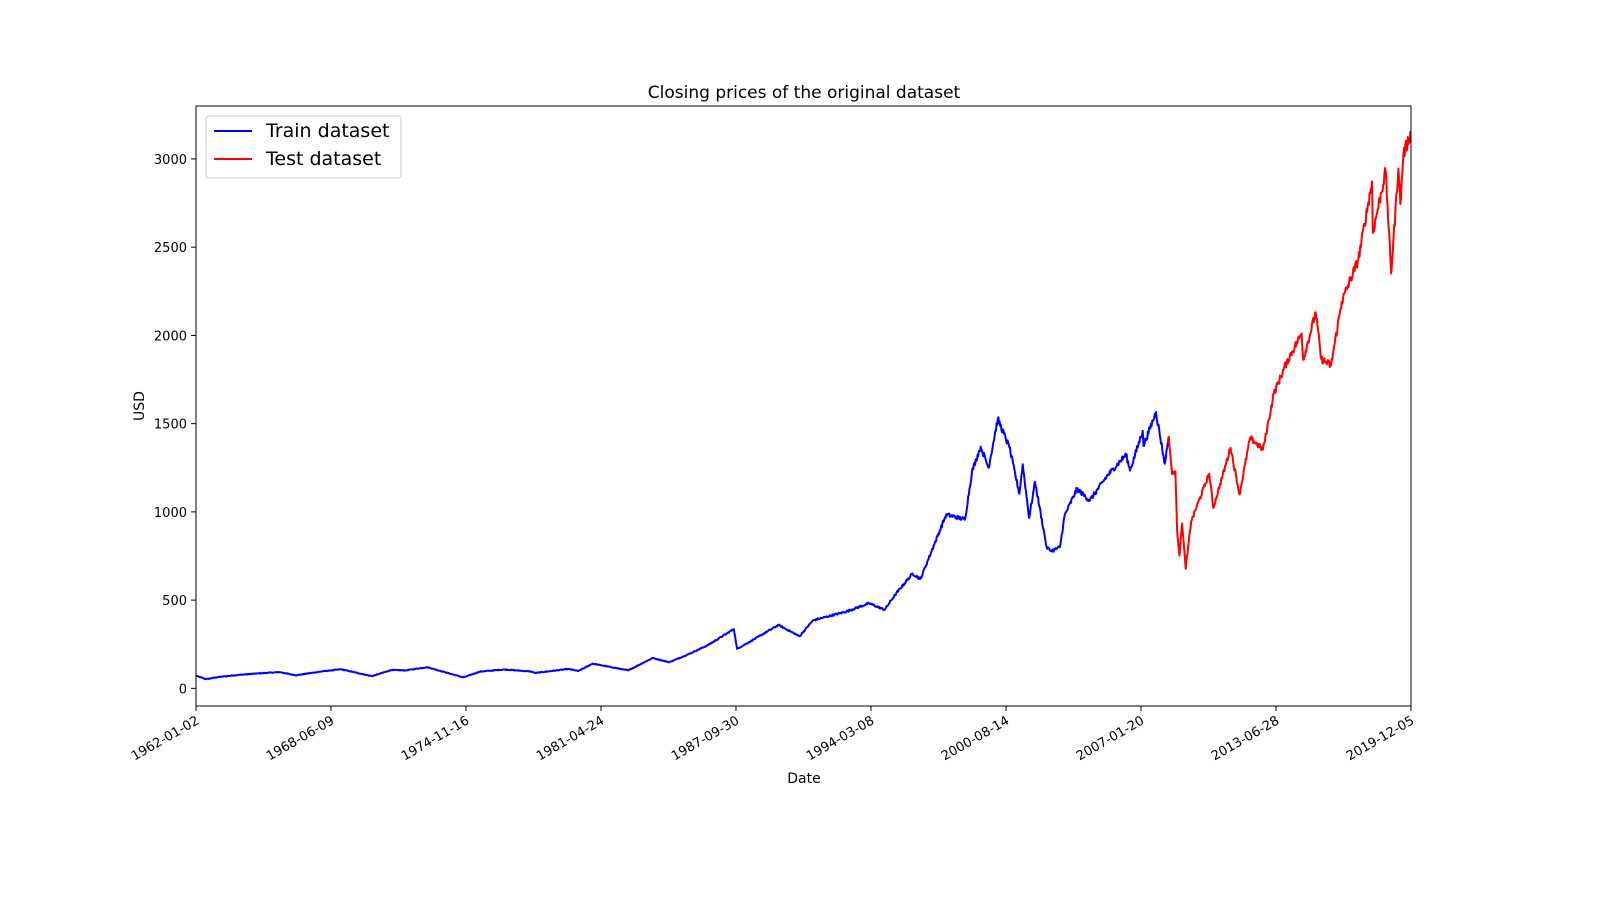  Describe the element at coordinates (803, 779) in the screenshot. I see `x-axis-label: Date` at that location.